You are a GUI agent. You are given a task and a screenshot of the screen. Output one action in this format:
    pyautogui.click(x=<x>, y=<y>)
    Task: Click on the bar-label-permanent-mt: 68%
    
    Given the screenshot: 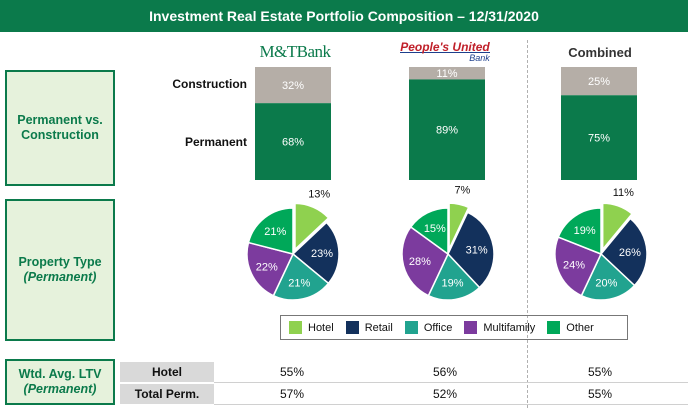 What is the action you would take?
    pyautogui.click(x=293, y=143)
    